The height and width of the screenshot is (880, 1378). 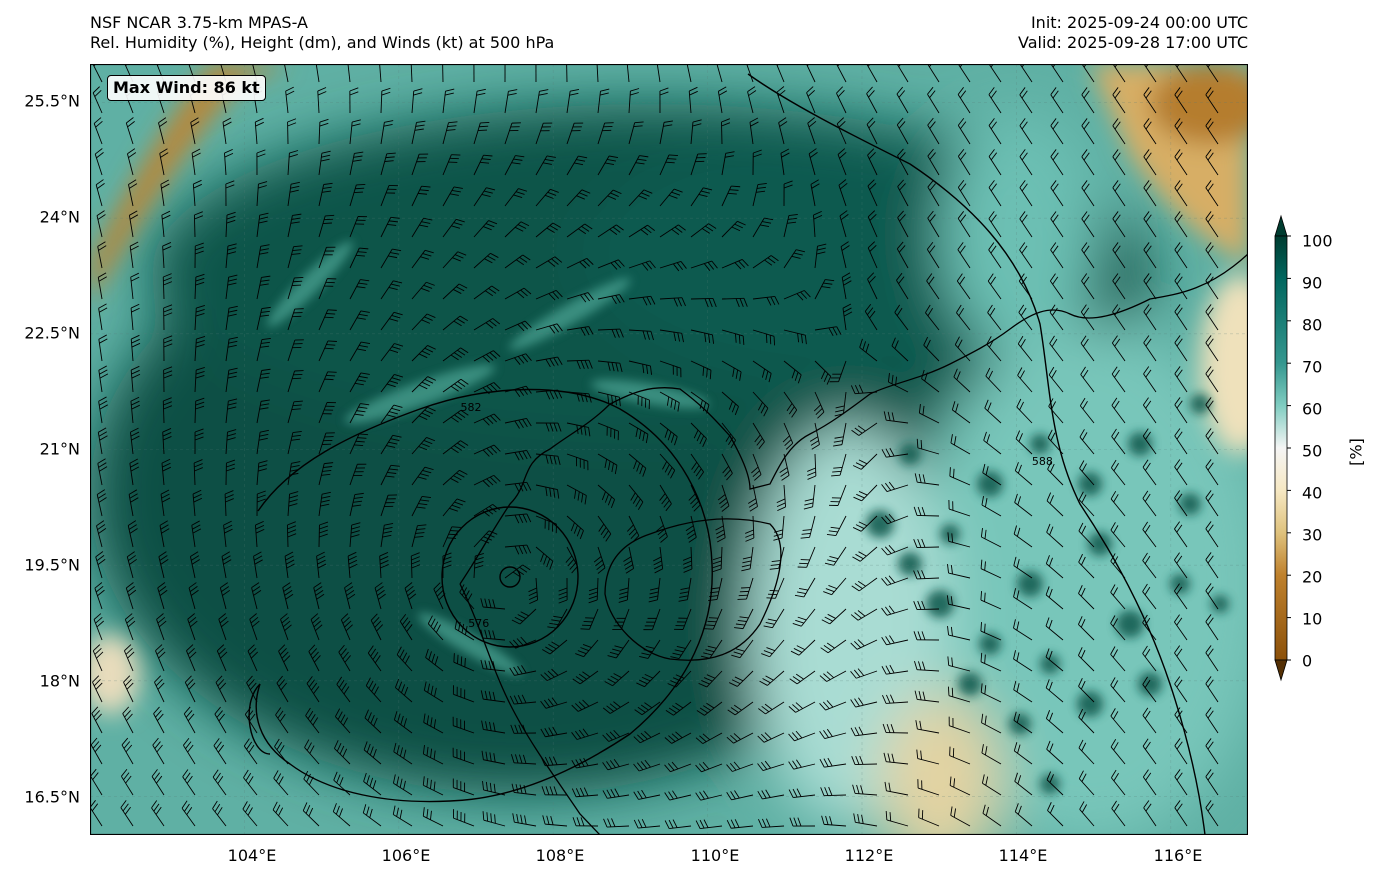 I want to click on y-tick-22.5: 22.5°N, so click(x=52, y=333).